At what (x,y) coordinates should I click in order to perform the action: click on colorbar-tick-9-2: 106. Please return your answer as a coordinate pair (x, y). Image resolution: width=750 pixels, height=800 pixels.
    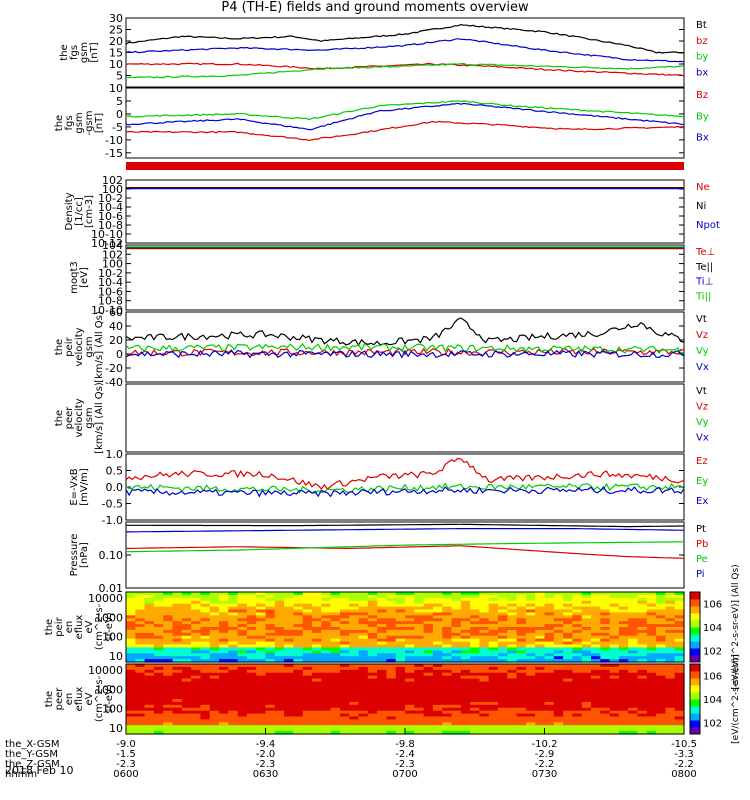
    Looking at the image, I should click on (712, 677).